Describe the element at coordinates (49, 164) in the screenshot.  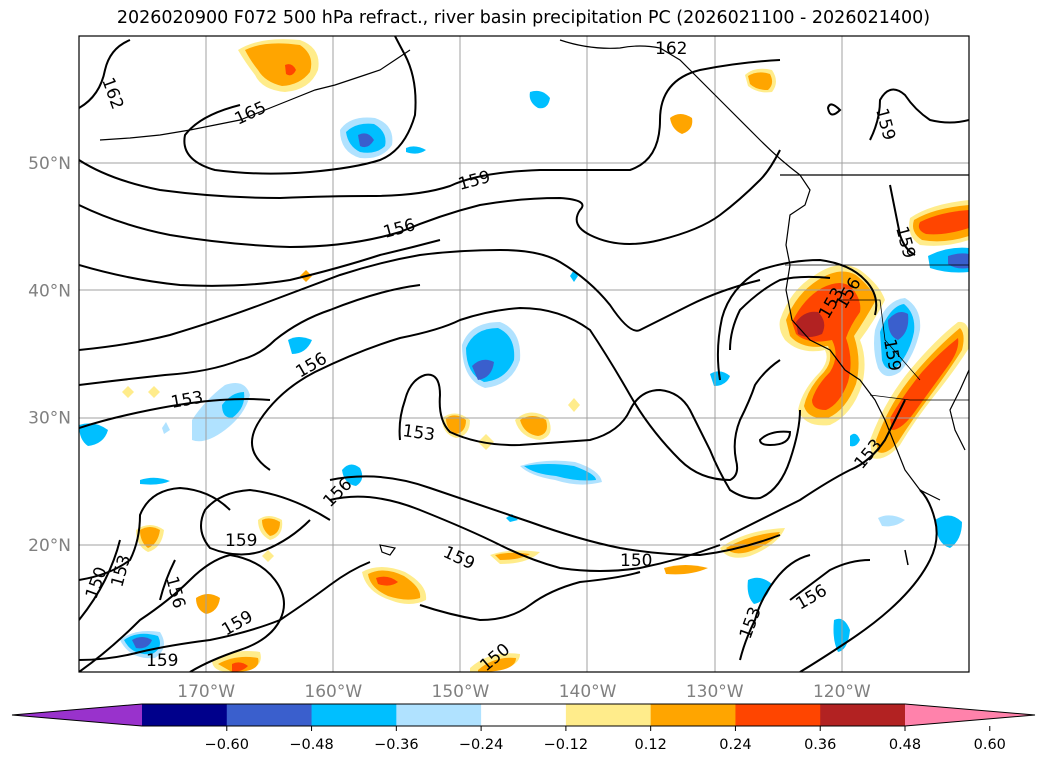
I see `latitude-label: 50°N` at that location.